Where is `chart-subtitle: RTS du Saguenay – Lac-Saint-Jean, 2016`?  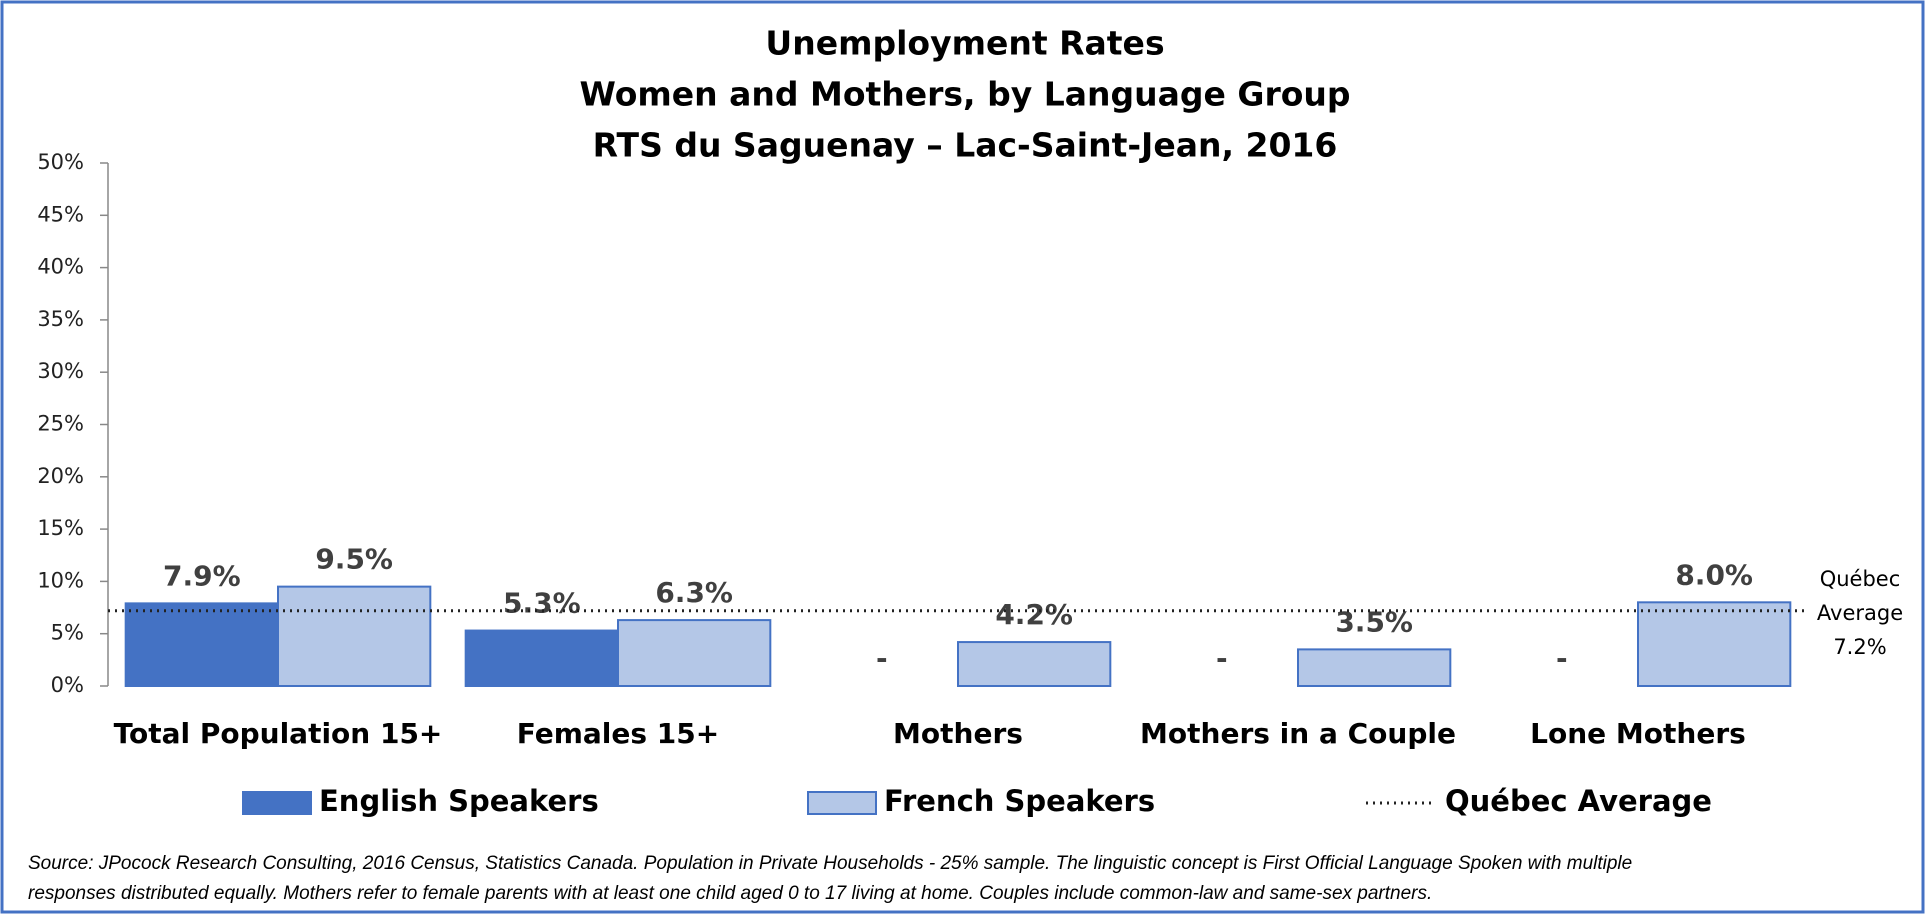
chart-subtitle: RTS du Saguenay – Lac-Saint-Jean, 2016 is located at coordinates (965, 145).